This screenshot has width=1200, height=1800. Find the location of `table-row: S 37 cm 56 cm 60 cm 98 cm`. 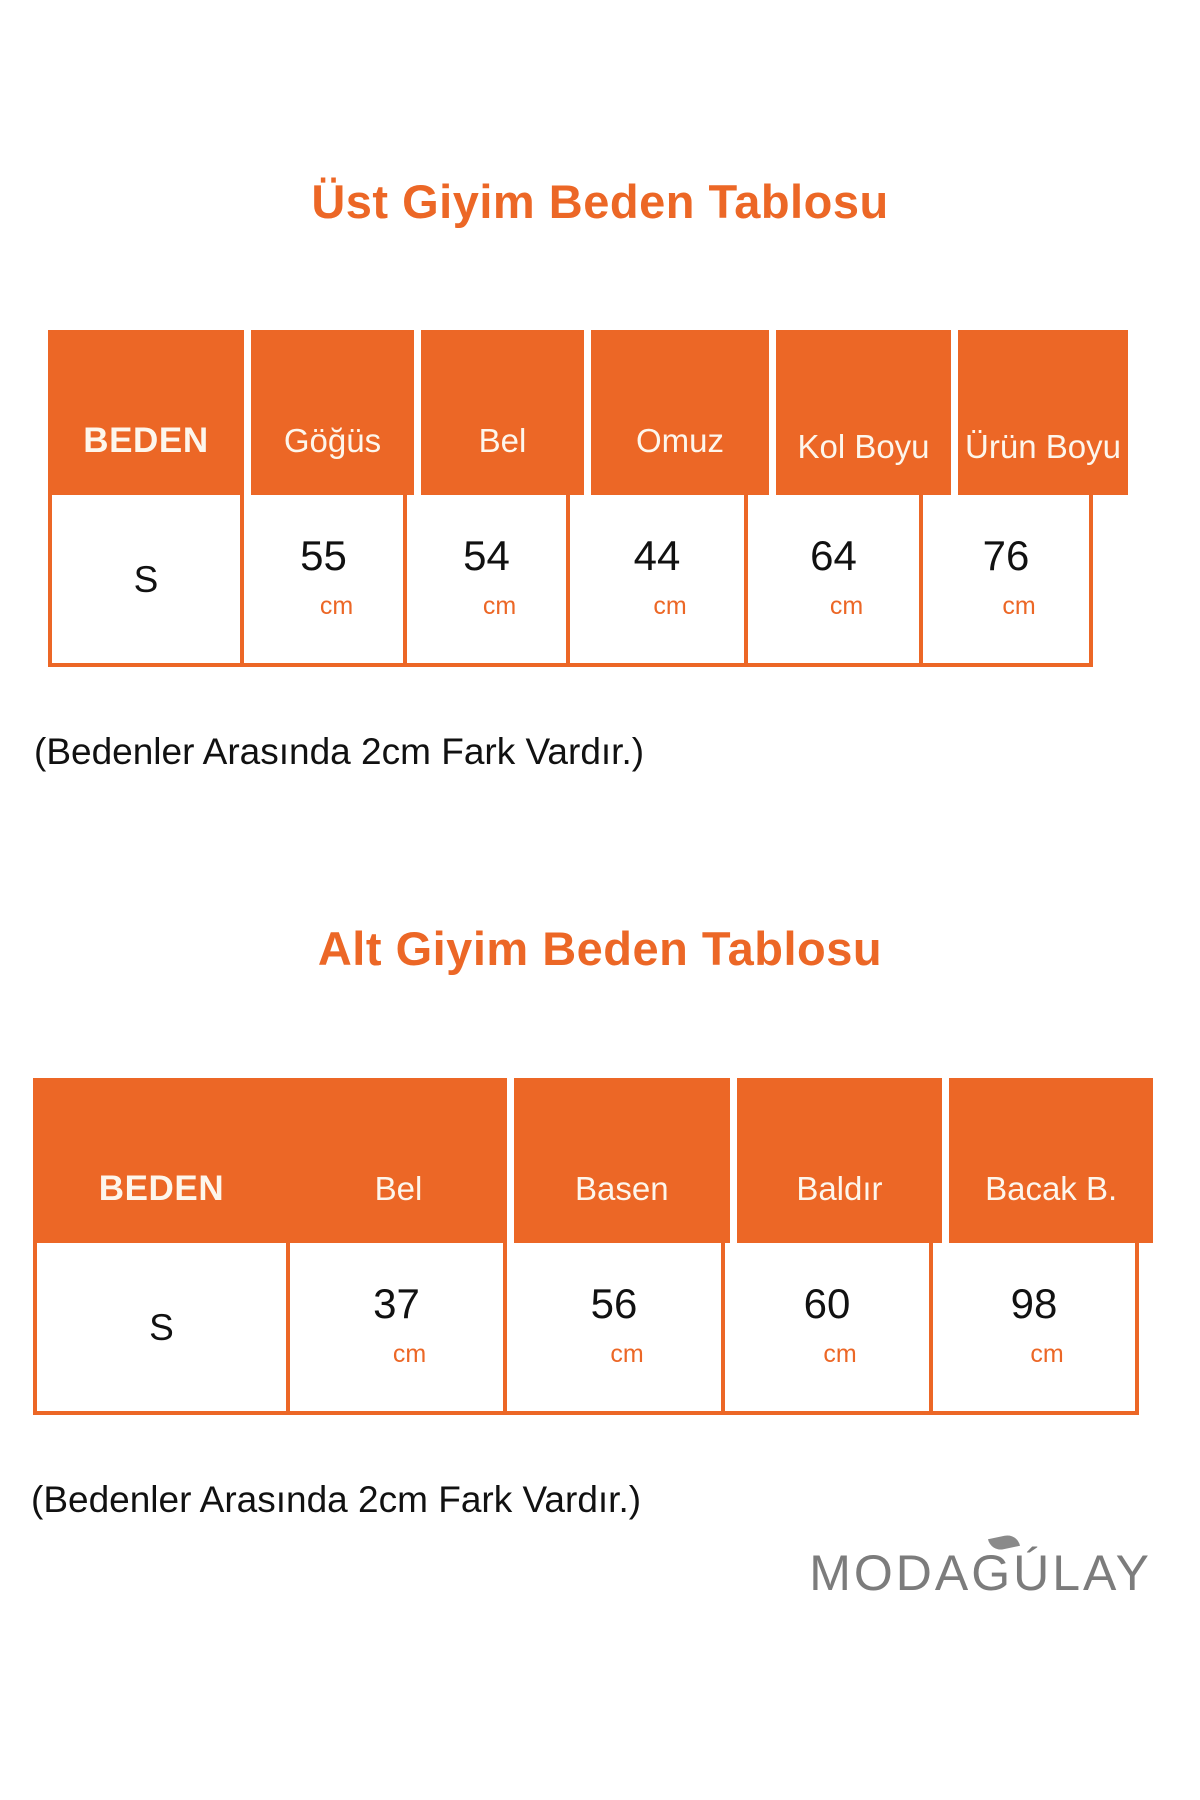

table-row: S 37 cm 56 cm 60 cm 98 cm is located at coordinates (593, 1329).